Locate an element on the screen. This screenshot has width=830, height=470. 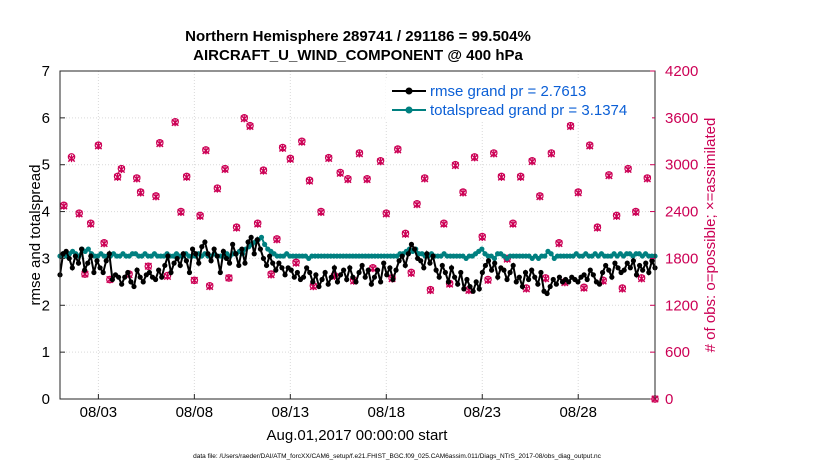
x-tick-label: 08/28 is located at coordinates (578, 412).